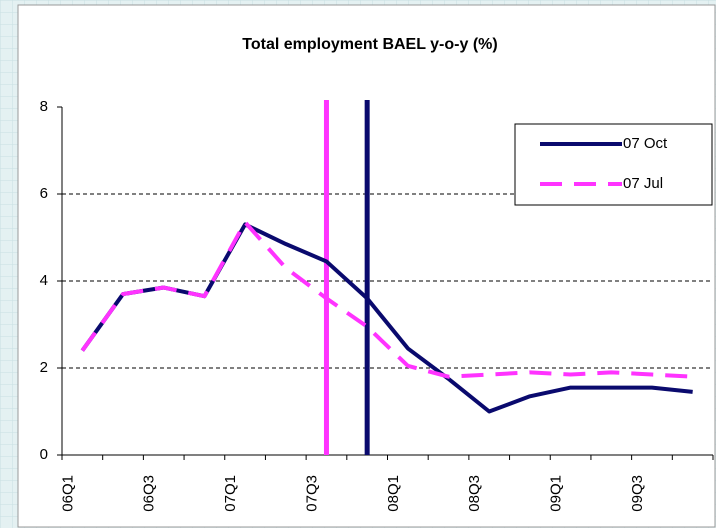 Image resolution: width=716 pixels, height=528 pixels. What do you see at coordinates (556, 493) in the screenshot?
I see `x-tick-label: 09Q1` at bounding box center [556, 493].